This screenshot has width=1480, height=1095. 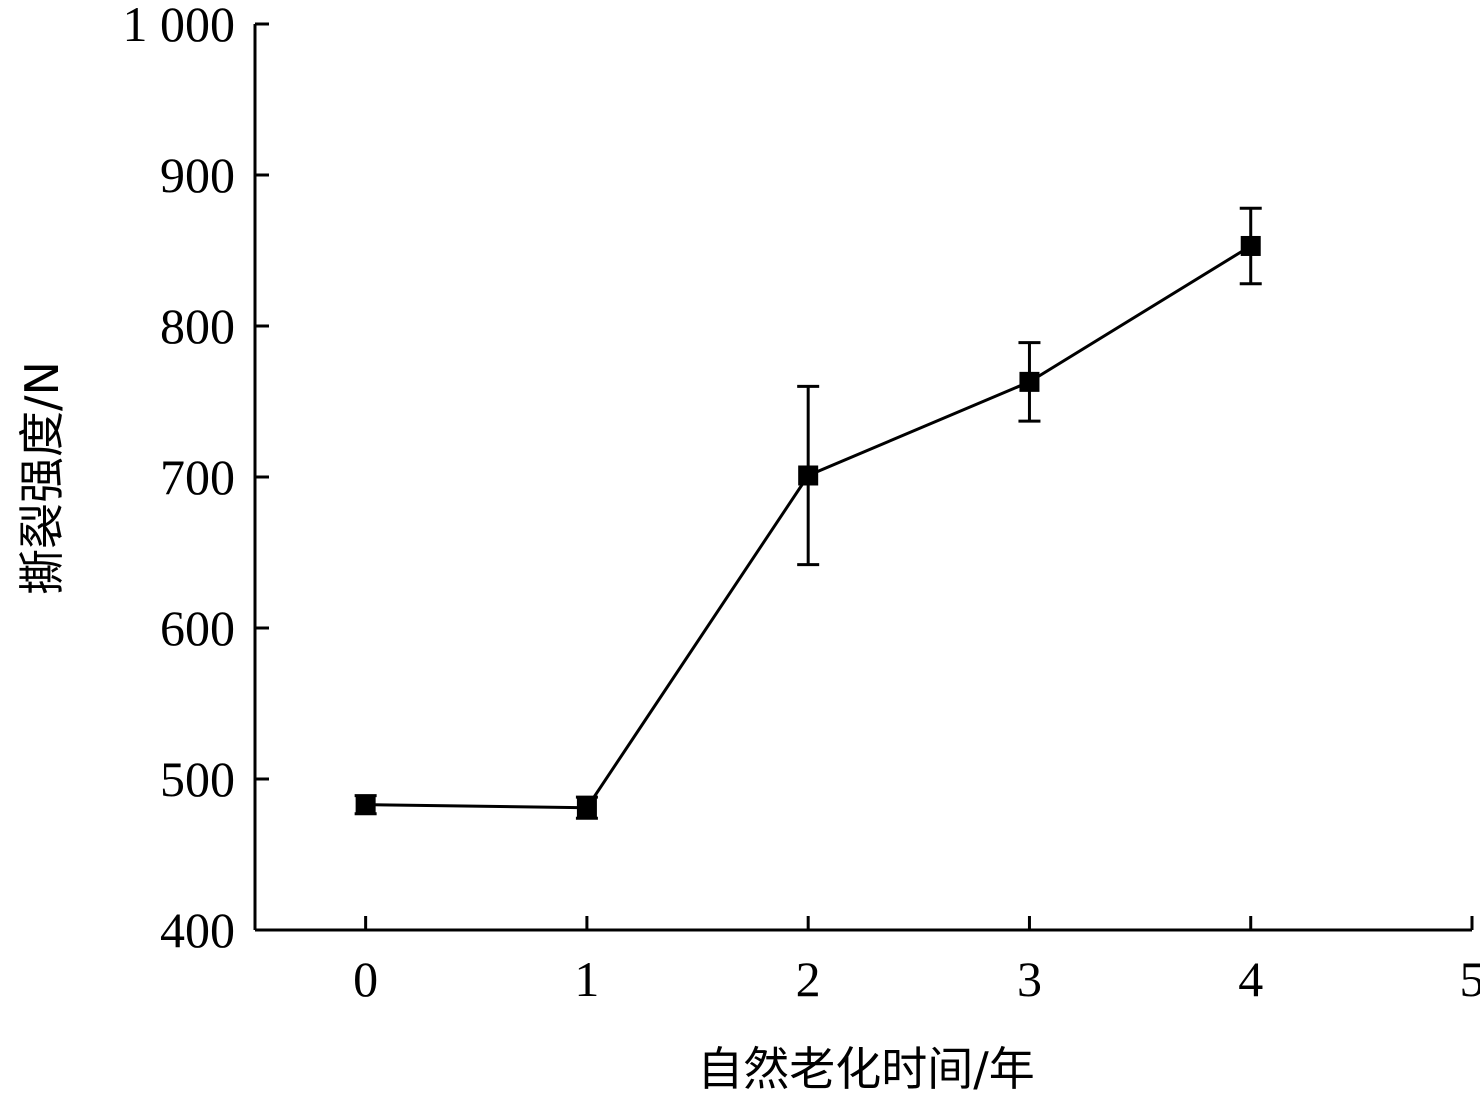 What do you see at coordinates (586, 979) in the screenshot?
I see `x-tick-label: 1` at bounding box center [586, 979].